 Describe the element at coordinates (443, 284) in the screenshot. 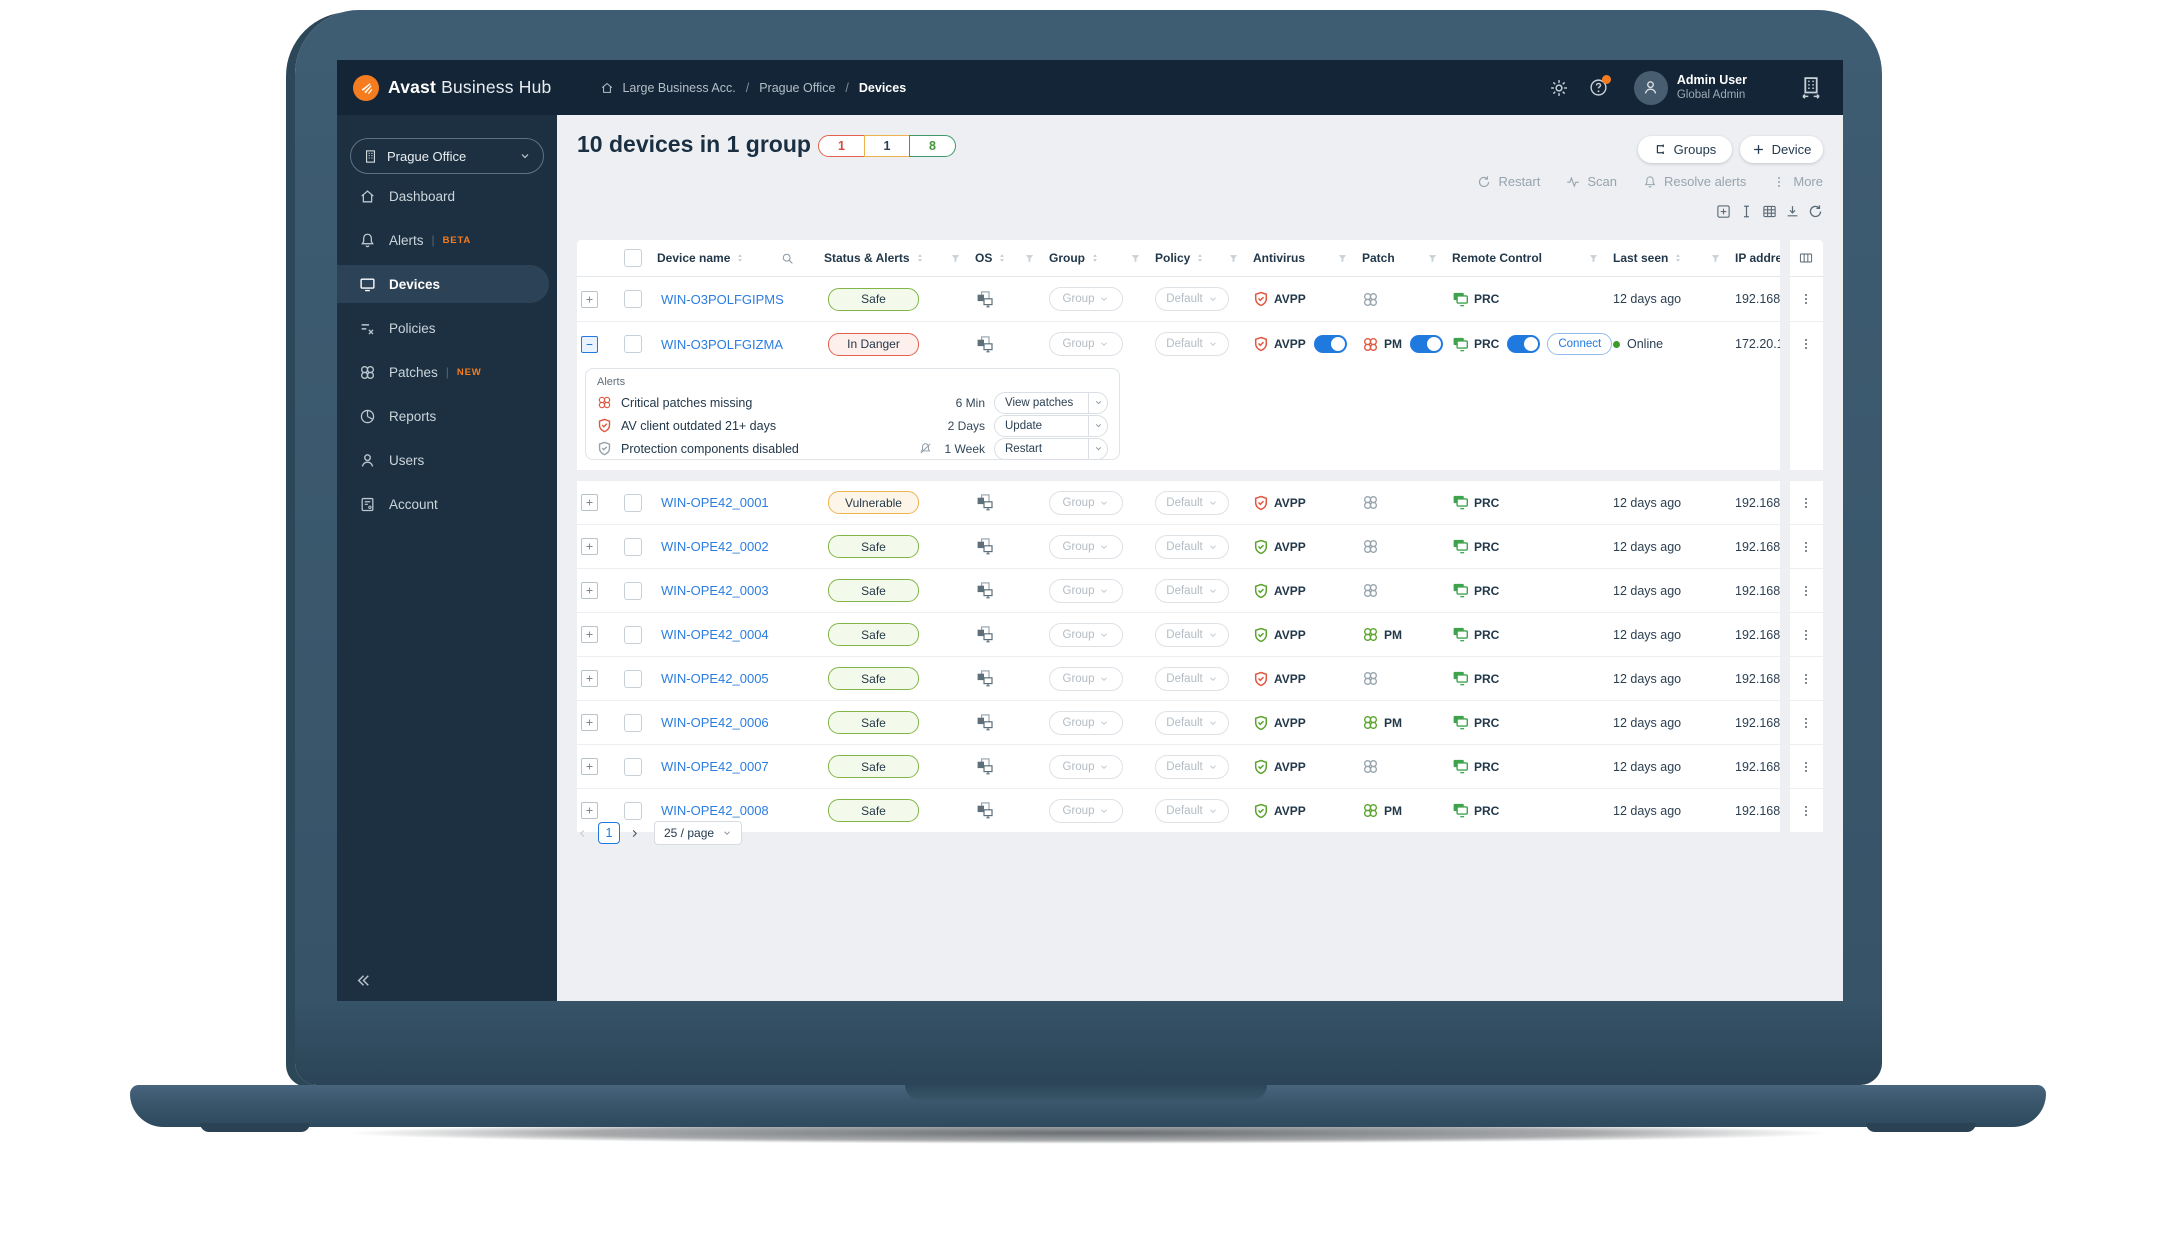

I see `sidebar-item-devices: Devices` at that location.